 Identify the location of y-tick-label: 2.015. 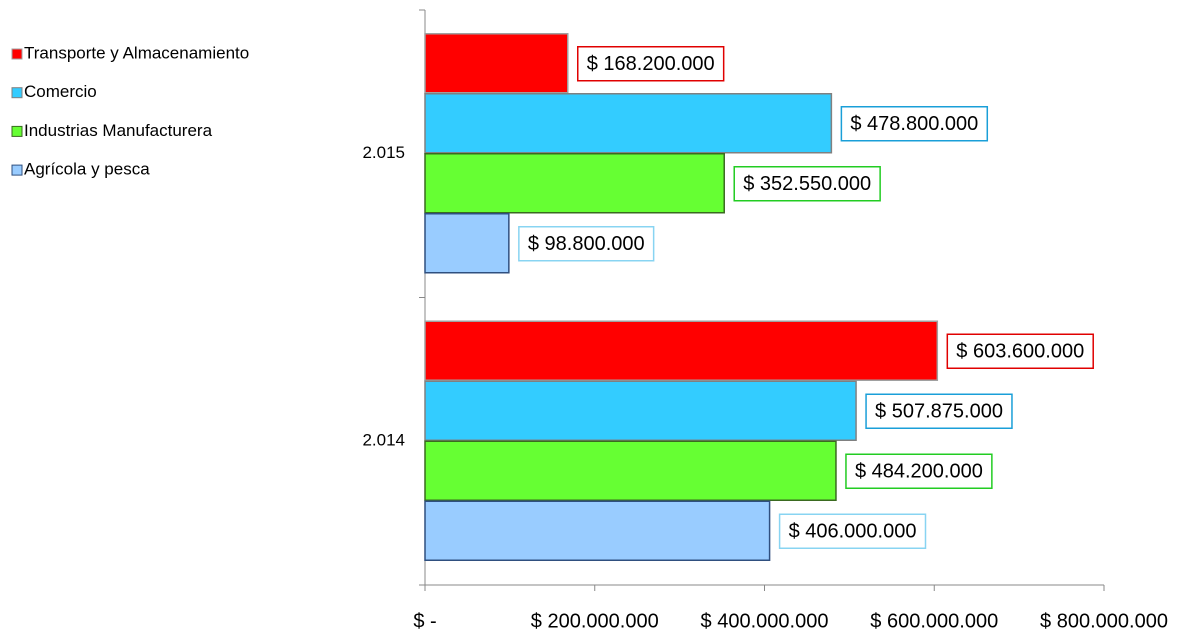
(383, 152).